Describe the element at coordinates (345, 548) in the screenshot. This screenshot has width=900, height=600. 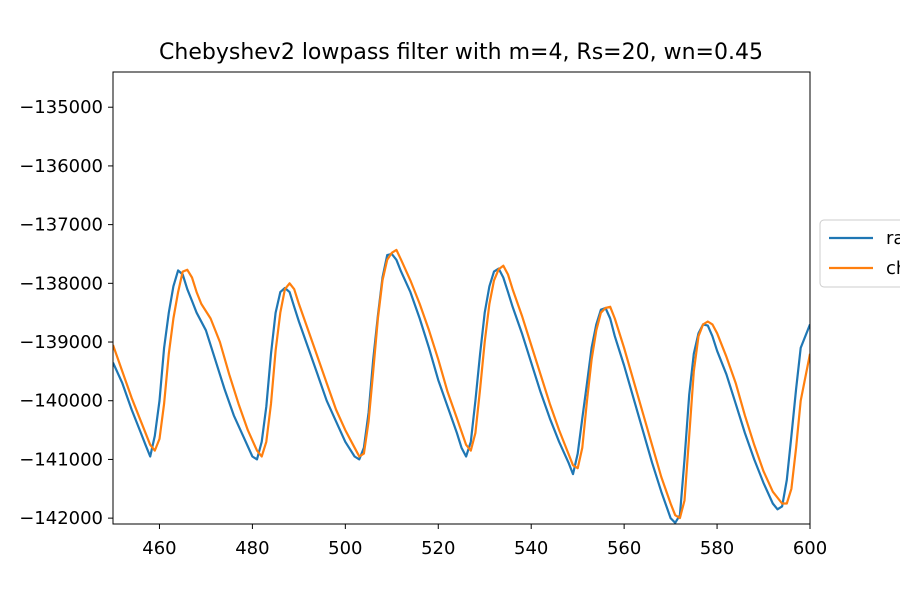
I see `x-tick-label: 500` at that location.